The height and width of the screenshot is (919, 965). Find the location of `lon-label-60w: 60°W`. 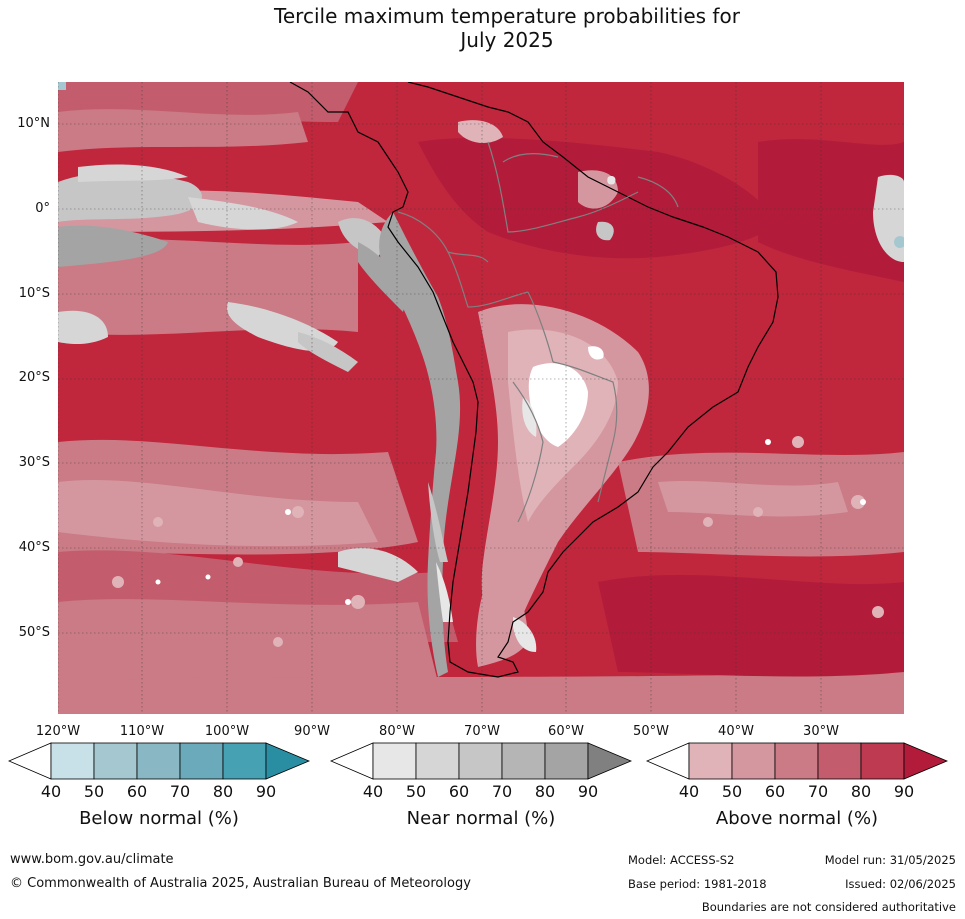

lon-label-60w: 60°W is located at coordinates (566, 731).